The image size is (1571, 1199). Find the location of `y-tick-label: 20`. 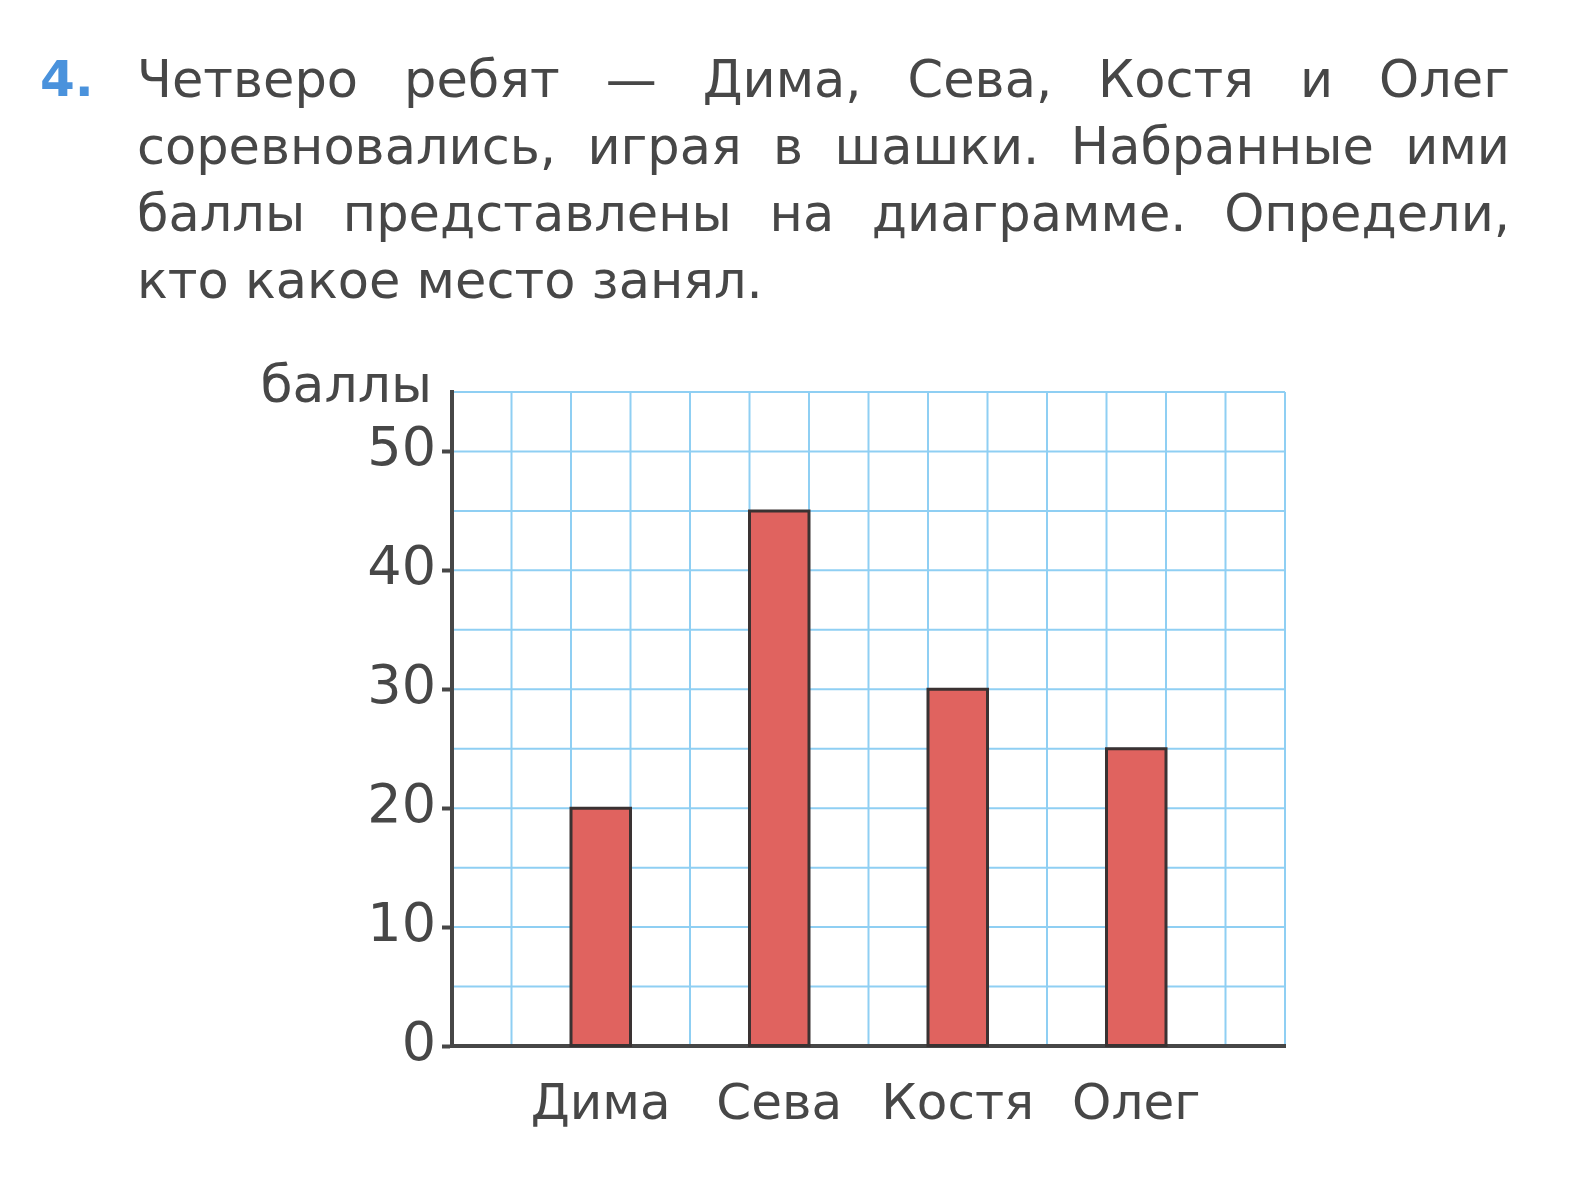

y-tick-label: 20 is located at coordinates (401, 804).